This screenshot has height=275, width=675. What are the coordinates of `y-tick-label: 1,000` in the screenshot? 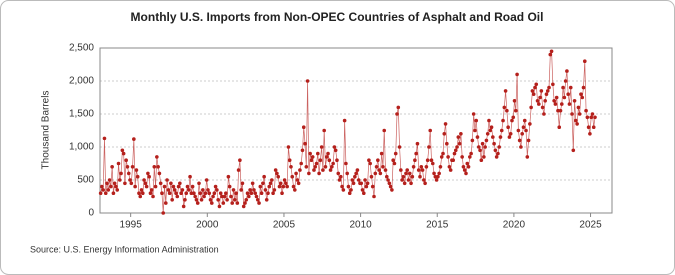 It's located at (81, 147).